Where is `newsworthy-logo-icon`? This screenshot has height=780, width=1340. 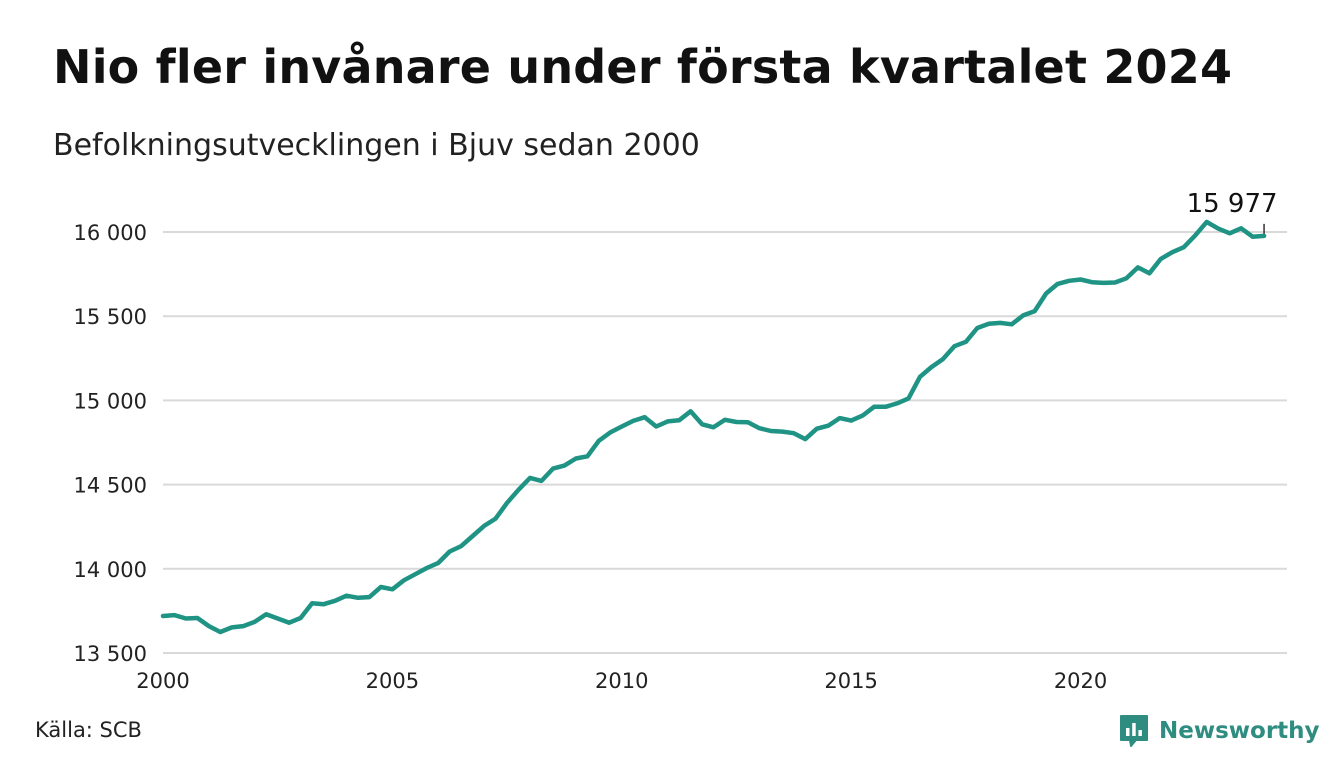 newsworthy-logo-icon is located at coordinates (1134, 731).